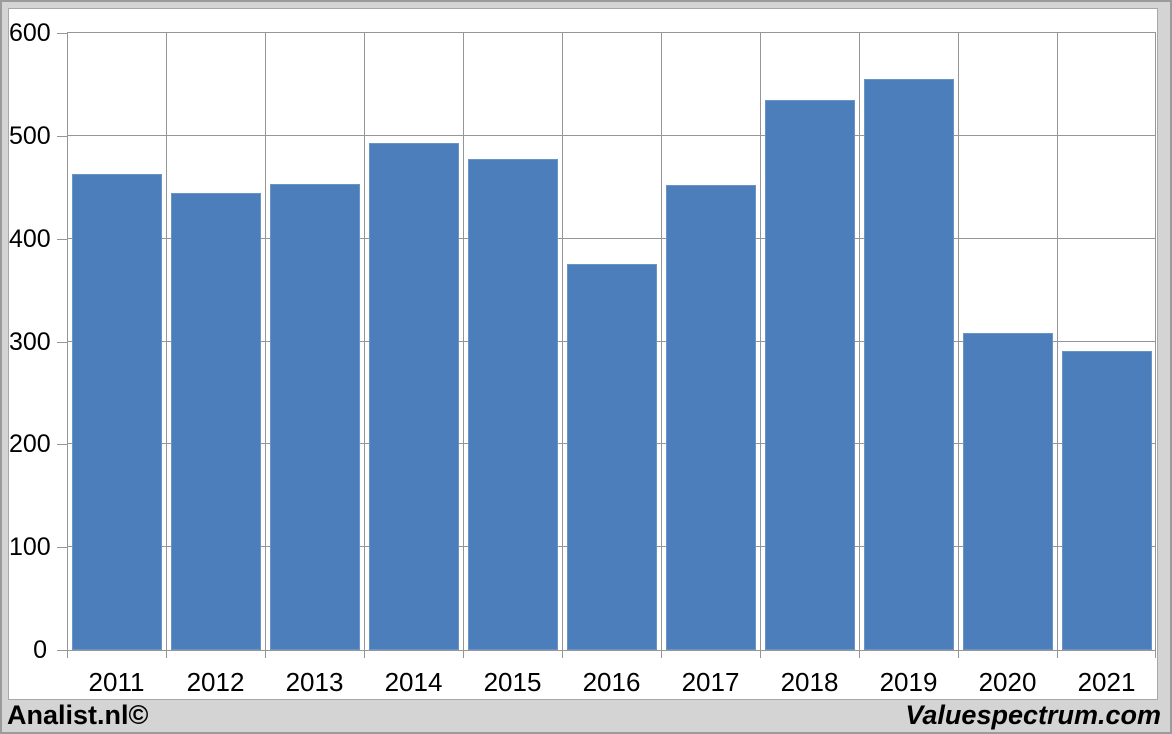  What do you see at coordinates (414, 396) in the screenshot?
I see `bar-2014` at bounding box center [414, 396].